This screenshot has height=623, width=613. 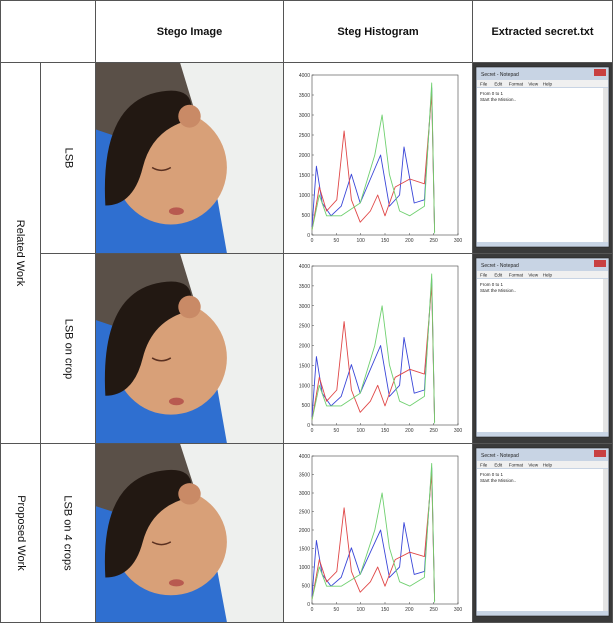 I want to click on text-line: Start the Mission.., so click(x=498, y=290).